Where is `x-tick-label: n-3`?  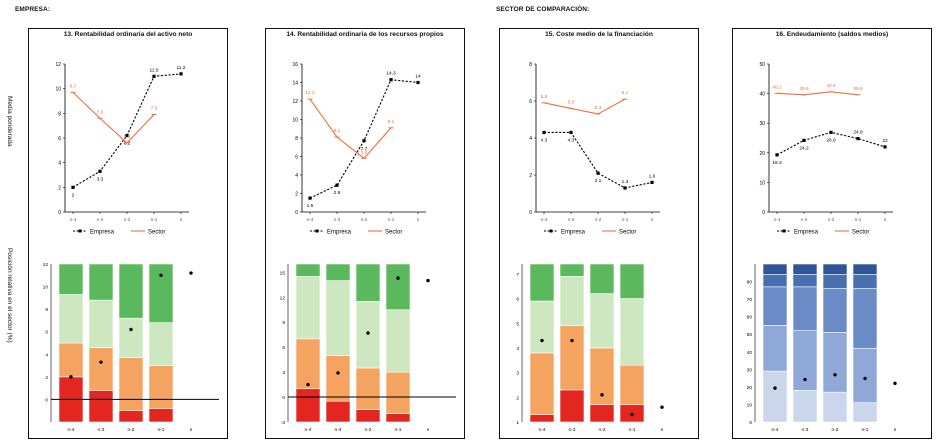 x-tick-label: n-3 is located at coordinates (571, 219).